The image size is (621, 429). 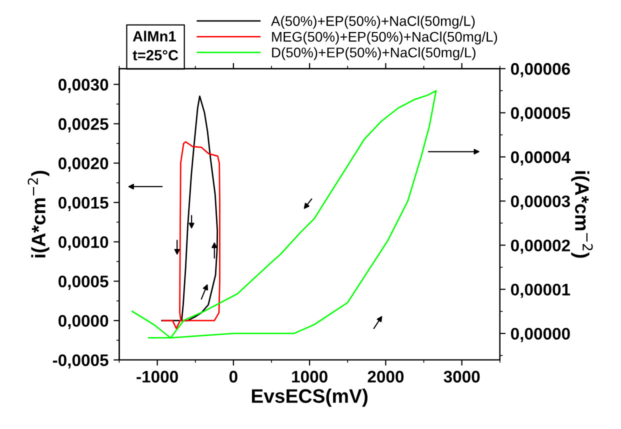 I want to click on x-tick-label: 2000, so click(x=386, y=376).